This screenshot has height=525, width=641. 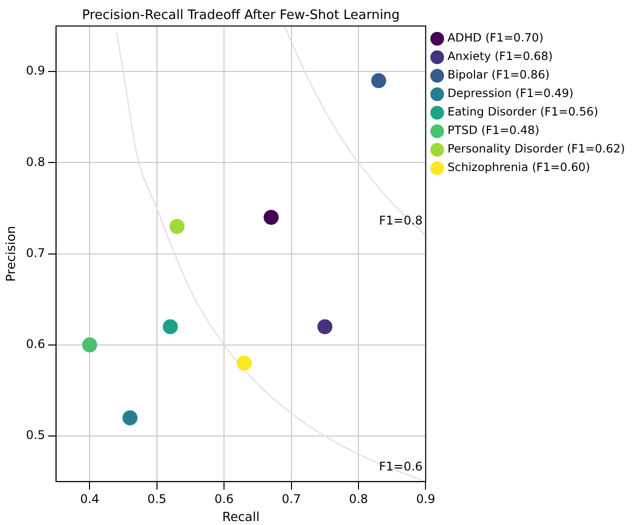 I want to click on legend-label: Schizophrenia (F1=0.60), so click(x=518, y=167).